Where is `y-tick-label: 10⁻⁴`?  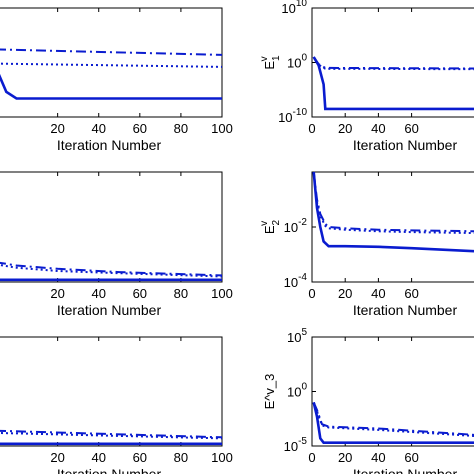 y-tick-label: 10⁻⁴ is located at coordinates (296, 281).